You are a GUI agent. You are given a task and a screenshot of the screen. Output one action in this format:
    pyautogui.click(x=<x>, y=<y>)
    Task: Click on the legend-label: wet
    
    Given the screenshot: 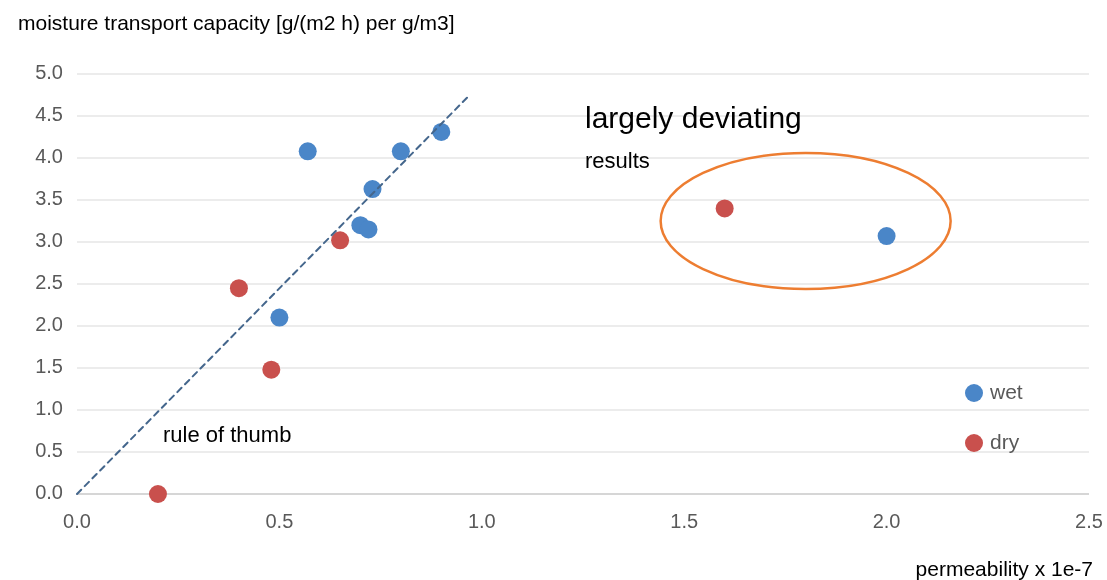 What is the action you would take?
    pyautogui.click(x=1006, y=391)
    